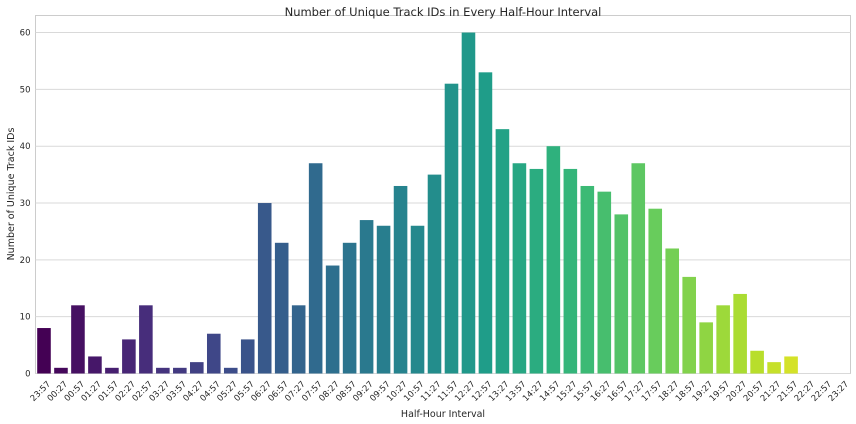  I want to click on y-tick-label: 50, so click(25, 90).